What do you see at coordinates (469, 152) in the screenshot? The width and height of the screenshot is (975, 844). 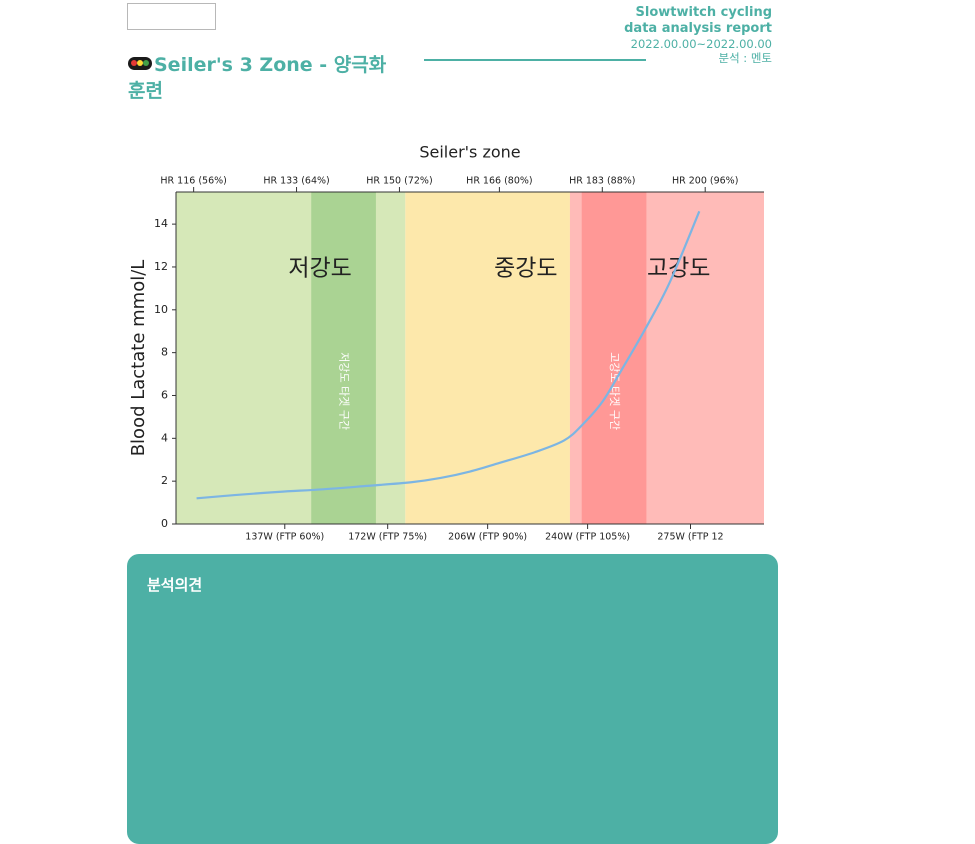 I see `chart-title: Seiler's zone` at bounding box center [469, 152].